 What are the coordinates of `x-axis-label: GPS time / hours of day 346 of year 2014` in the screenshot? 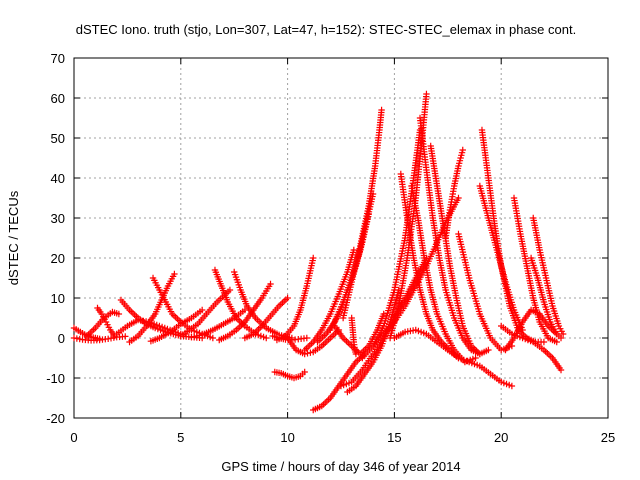 It's located at (340, 466).